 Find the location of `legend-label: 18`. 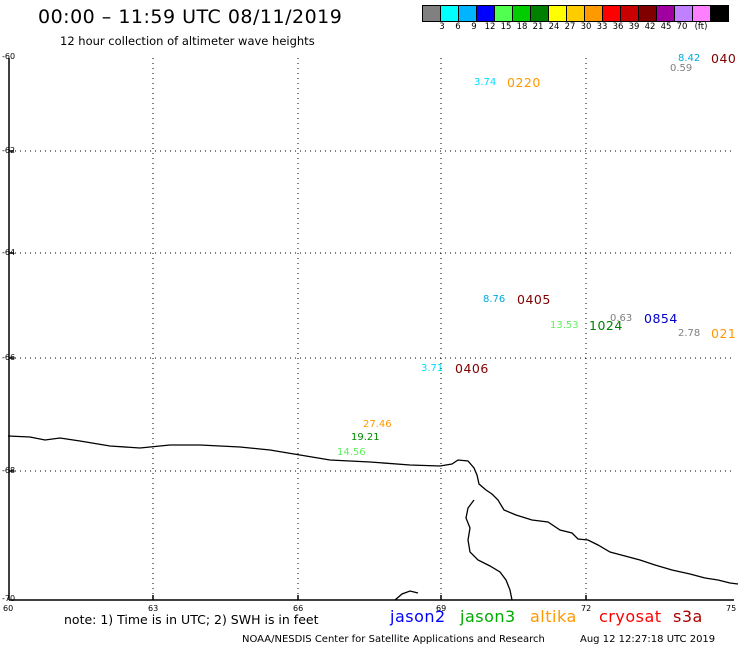

legend-label: 18 is located at coordinates (522, 27).